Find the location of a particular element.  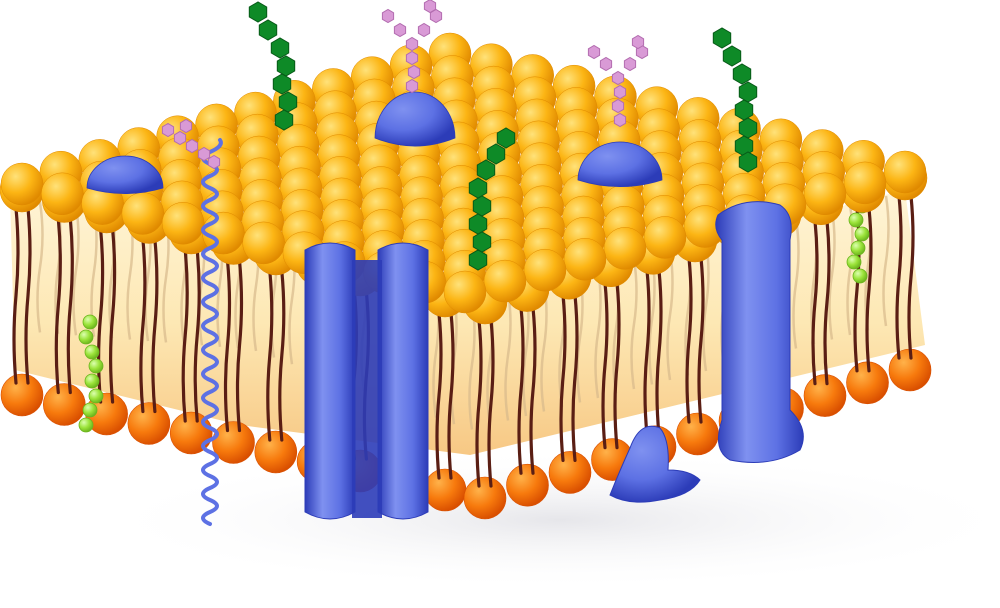

integral-protein-icon is located at coordinates (759, 332).